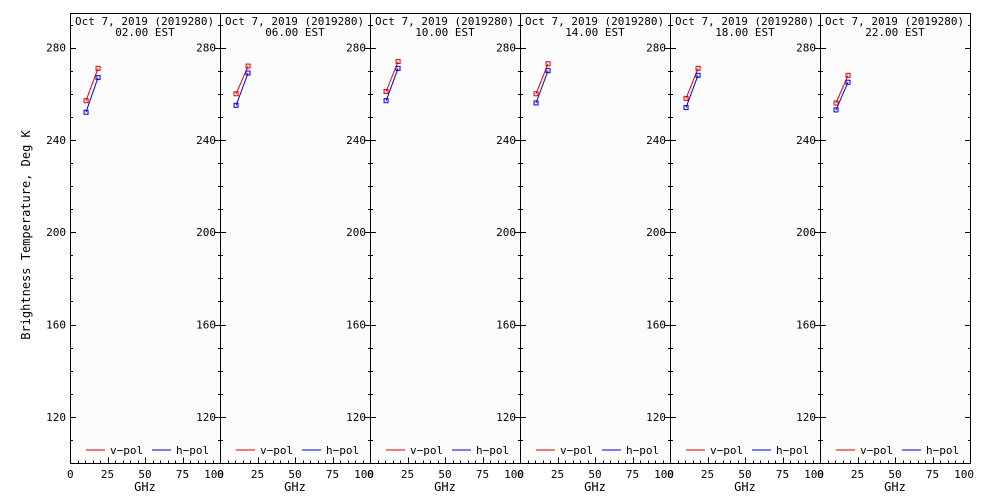 This screenshot has width=1000, height=504. What do you see at coordinates (745, 32) in the screenshot?
I see `panel-subtitle: 18.00 EST` at bounding box center [745, 32].